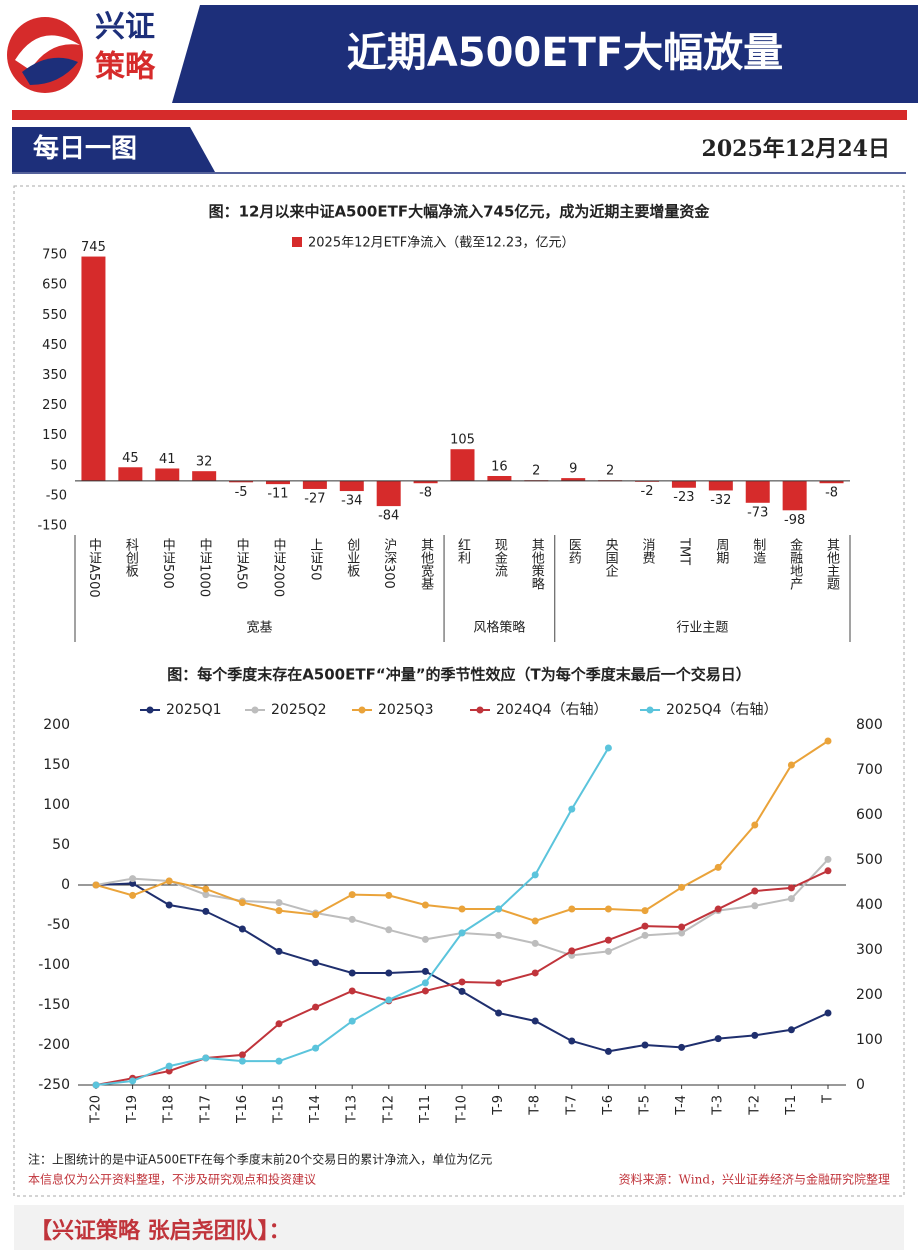 This screenshot has width=918, height=1250. Describe the element at coordinates (125, 67) in the screenshot. I see `logo-text: 策略` at that location.